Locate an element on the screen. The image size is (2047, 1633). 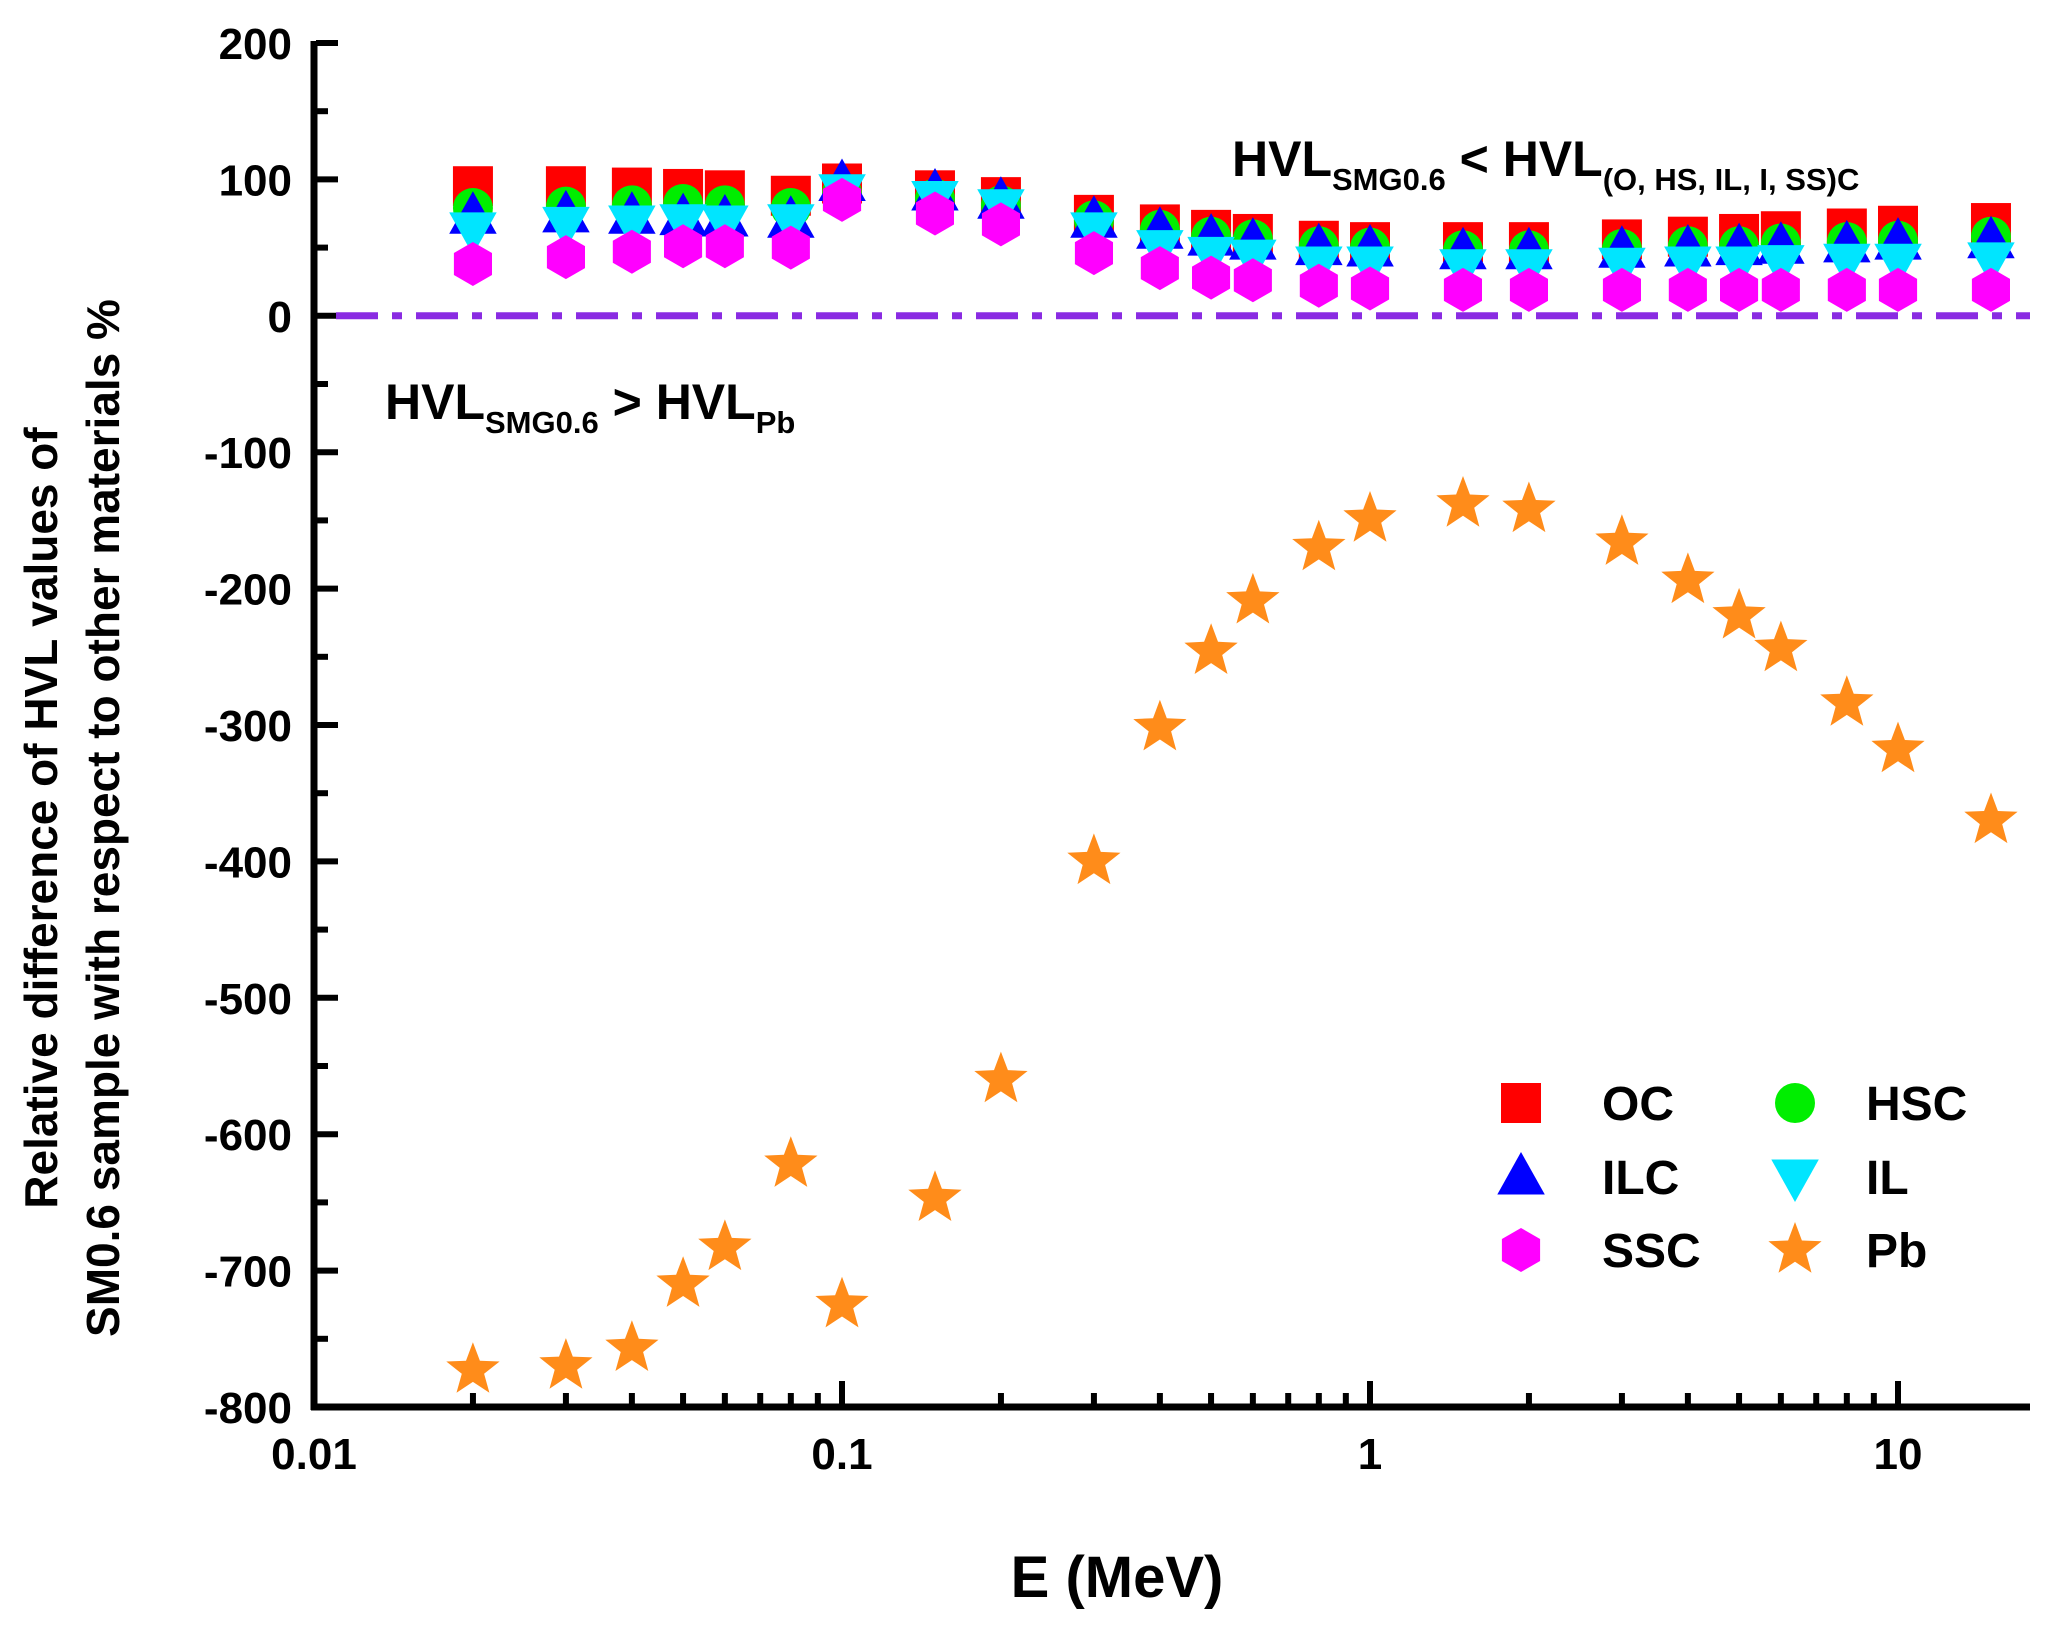
legend-label-ilc: ILC is located at coordinates (1640, 1178).